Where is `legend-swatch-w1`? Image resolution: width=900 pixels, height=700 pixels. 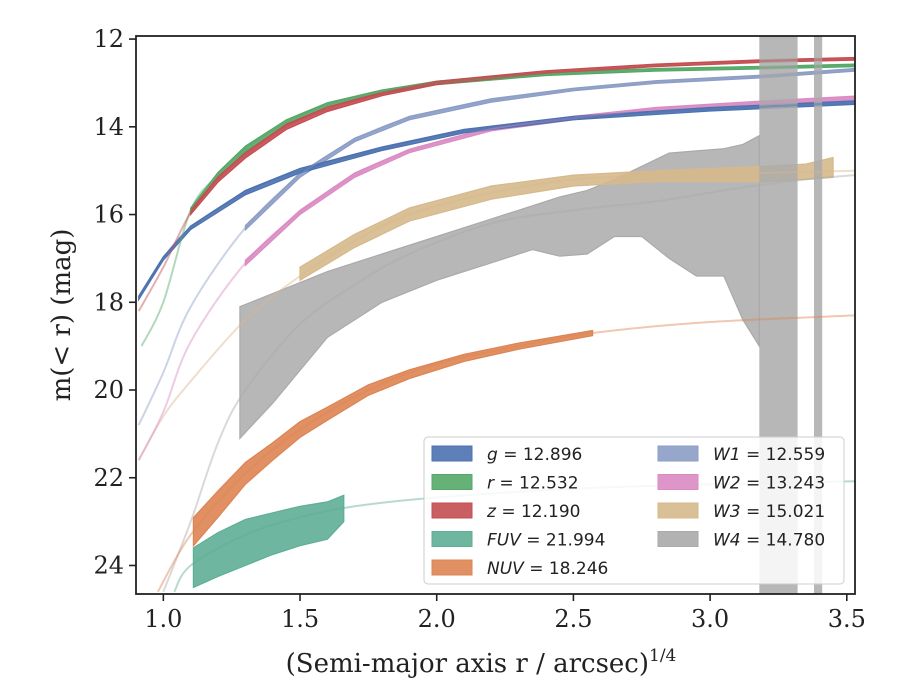 legend-swatch-w1 is located at coordinates (678, 453).